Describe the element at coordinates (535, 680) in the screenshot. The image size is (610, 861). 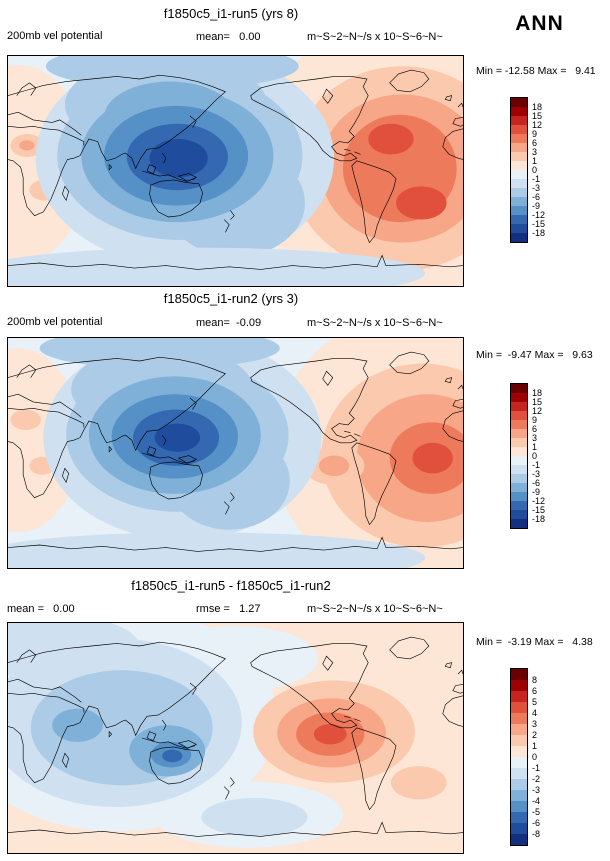
I see `colorbar-tick-label: 8` at that location.